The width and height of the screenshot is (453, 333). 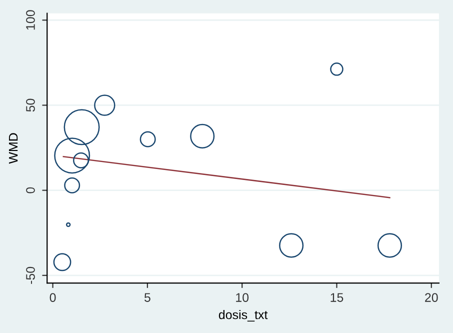 I want to click on x-tick-label: 15, so click(x=337, y=297).